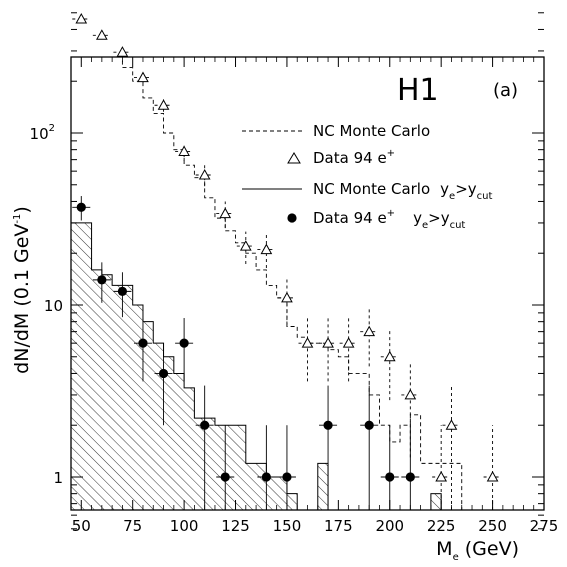 Image resolution: width=567 pixels, height=567 pixels. What do you see at coordinates (389, 219) in the screenshot?
I see `legend-entry-data-cut: Data 94 e+ ye>ycut` at bounding box center [389, 219].